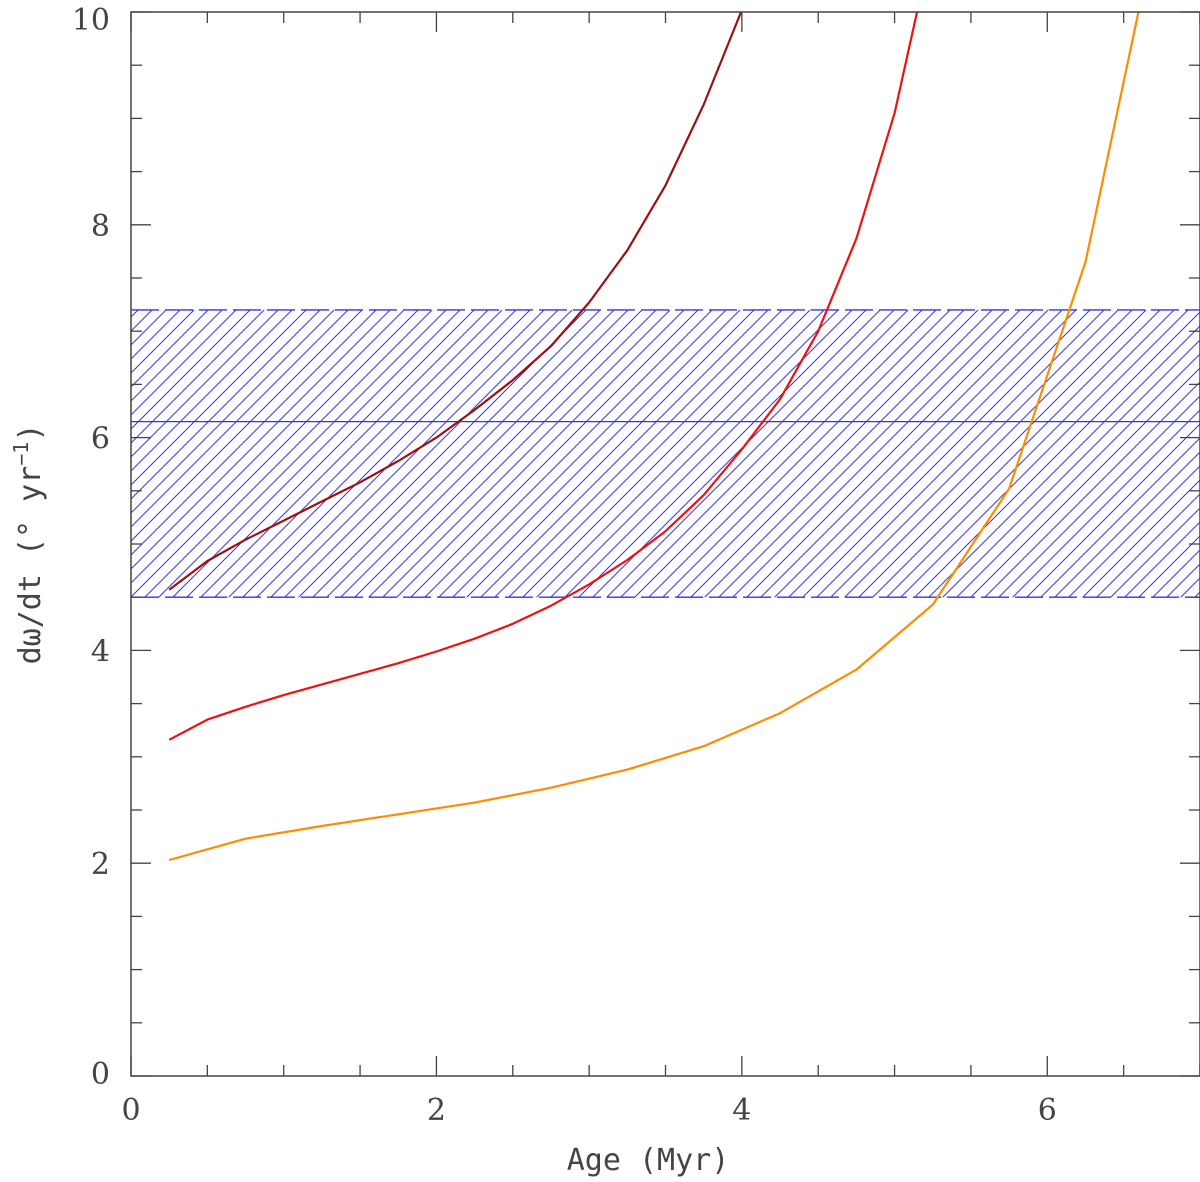 The image size is (1200, 1182). Describe the element at coordinates (100, 439) in the screenshot. I see `y-tick-label: 6` at that location.